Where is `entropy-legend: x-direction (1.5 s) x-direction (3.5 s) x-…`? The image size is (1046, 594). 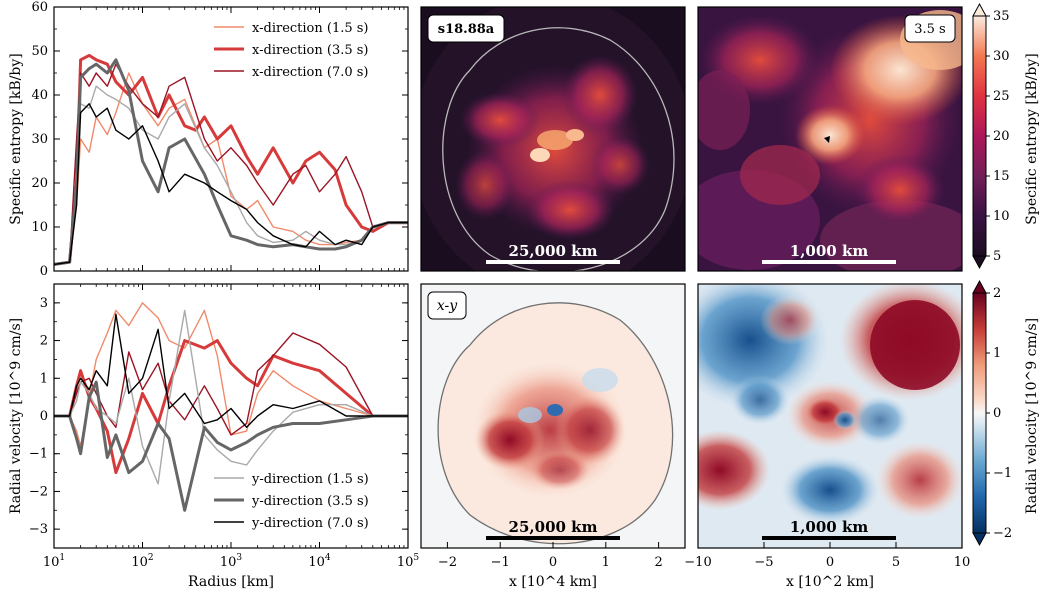
entropy-legend: x-direction (1.5 s) x-direction (3.5 s) x-… is located at coordinates (291, 50).